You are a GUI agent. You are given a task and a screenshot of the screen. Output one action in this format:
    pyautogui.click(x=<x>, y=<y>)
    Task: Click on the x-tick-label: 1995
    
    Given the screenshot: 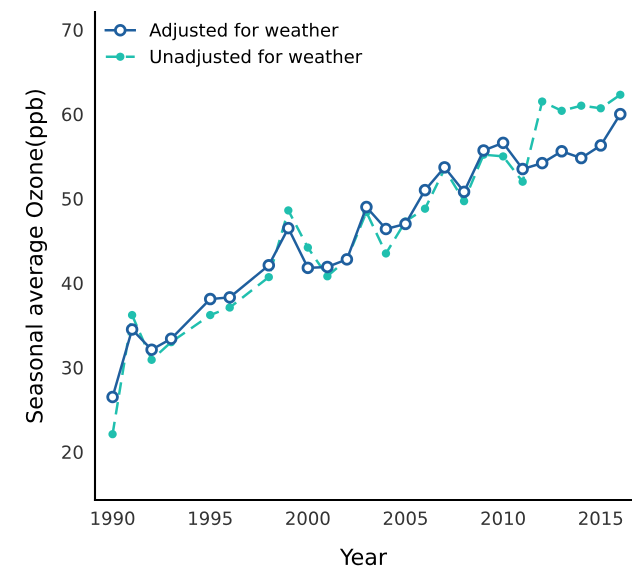 What is the action you would take?
    pyautogui.click(x=210, y=518)
    